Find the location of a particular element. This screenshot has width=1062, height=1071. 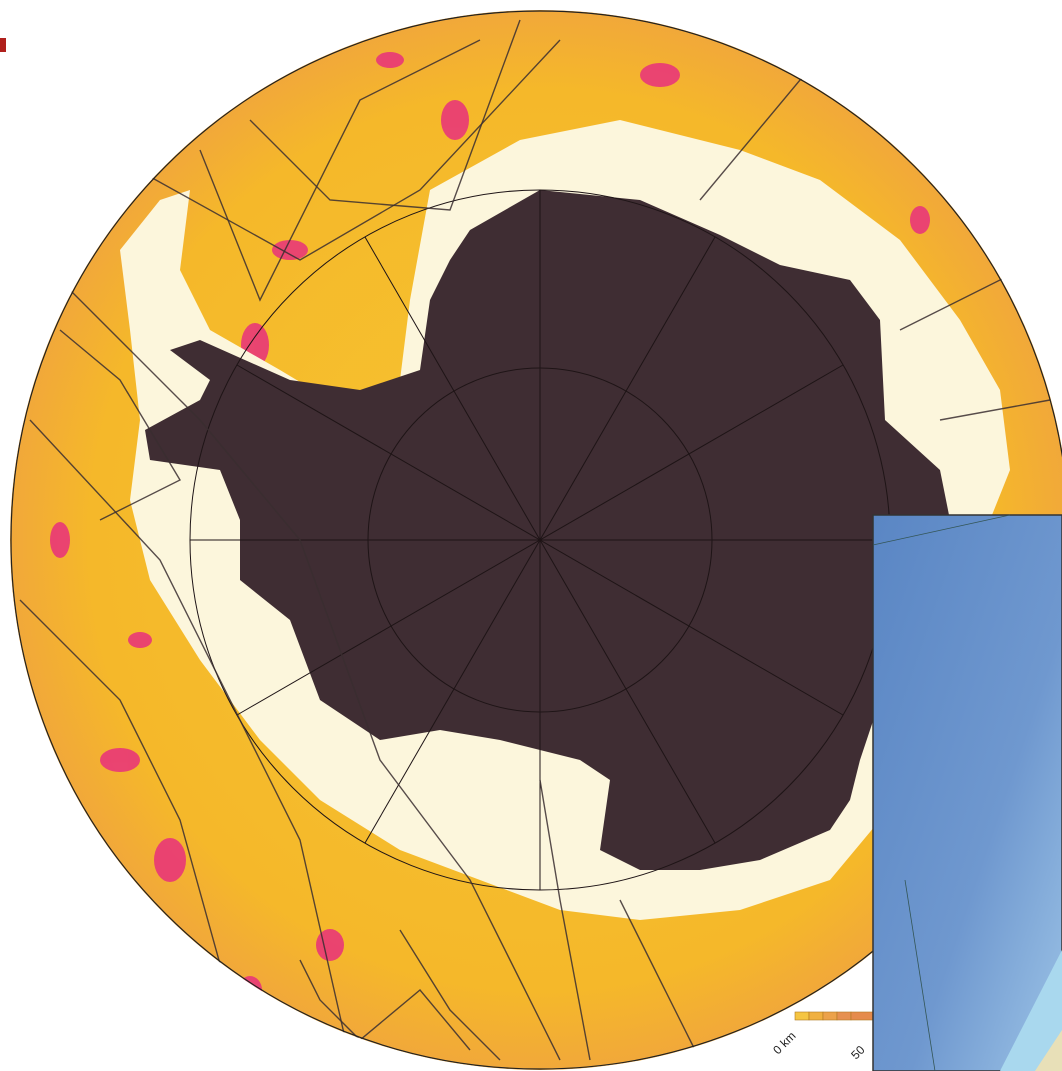

corner-marker is located at coordinates (3, 45).